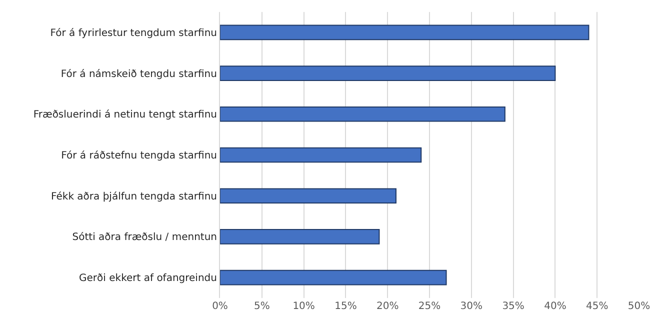  What do you see at coordinates (148, 278) in the screenshot?
I see `y-tick-label: Gerði ekkert af ofangreindu` at bounding box center [148, 278].